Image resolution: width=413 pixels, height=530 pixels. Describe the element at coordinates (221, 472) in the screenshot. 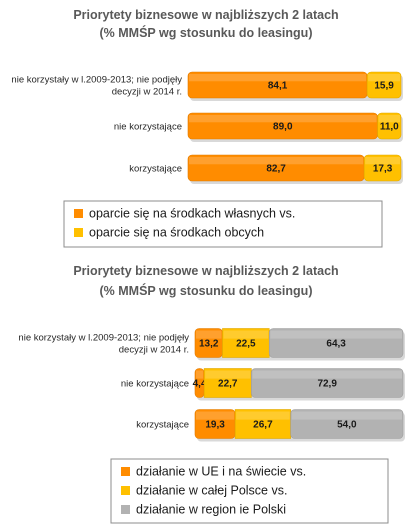

I see `legend-label: działanie w UE i na świecie vs.` at that location.